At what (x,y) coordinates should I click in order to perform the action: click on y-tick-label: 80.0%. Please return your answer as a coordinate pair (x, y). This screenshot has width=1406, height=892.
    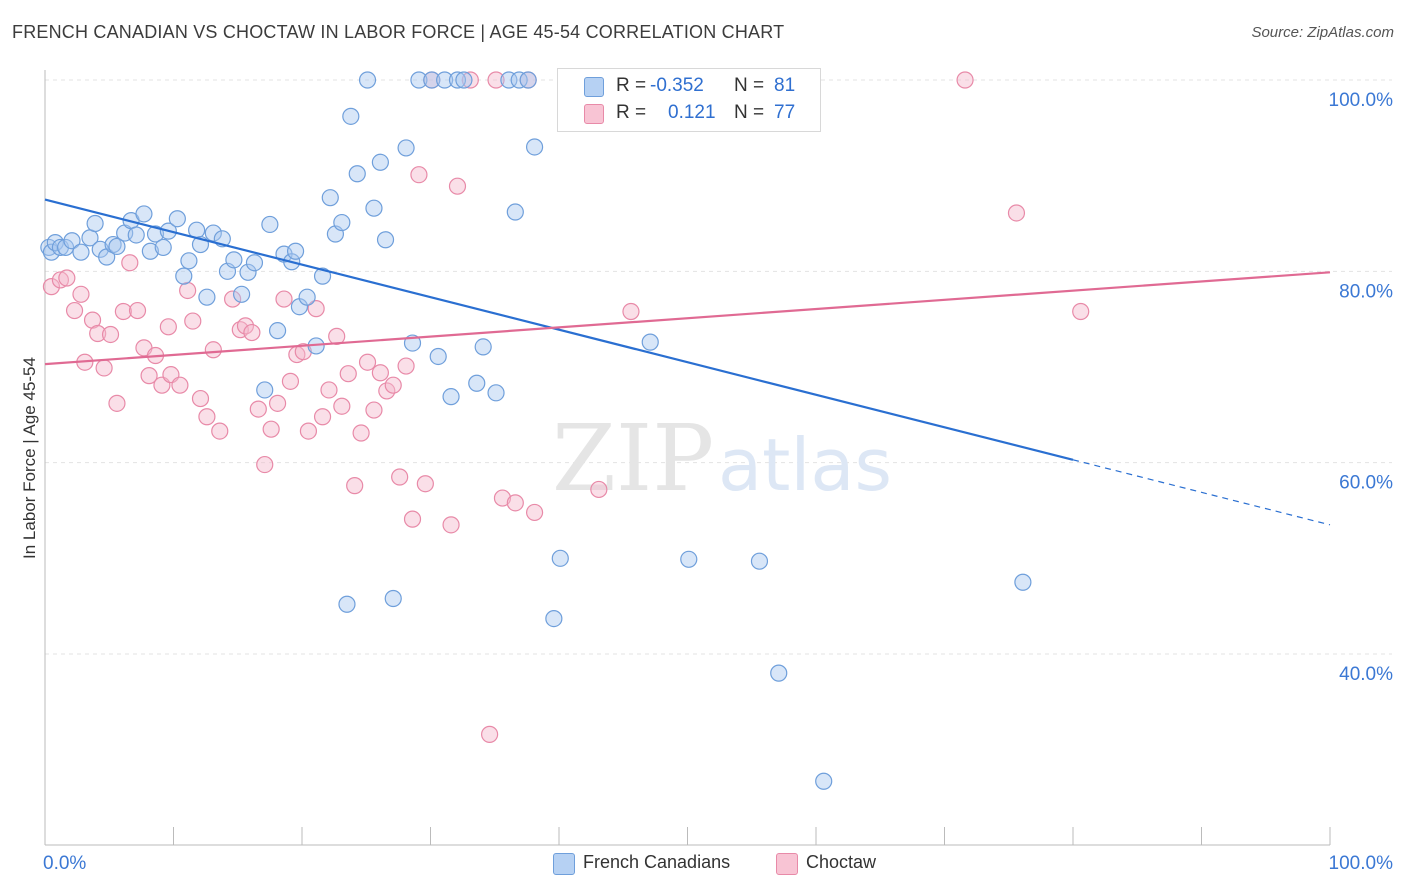
    Looking at the image, I should click on (1366, 291).